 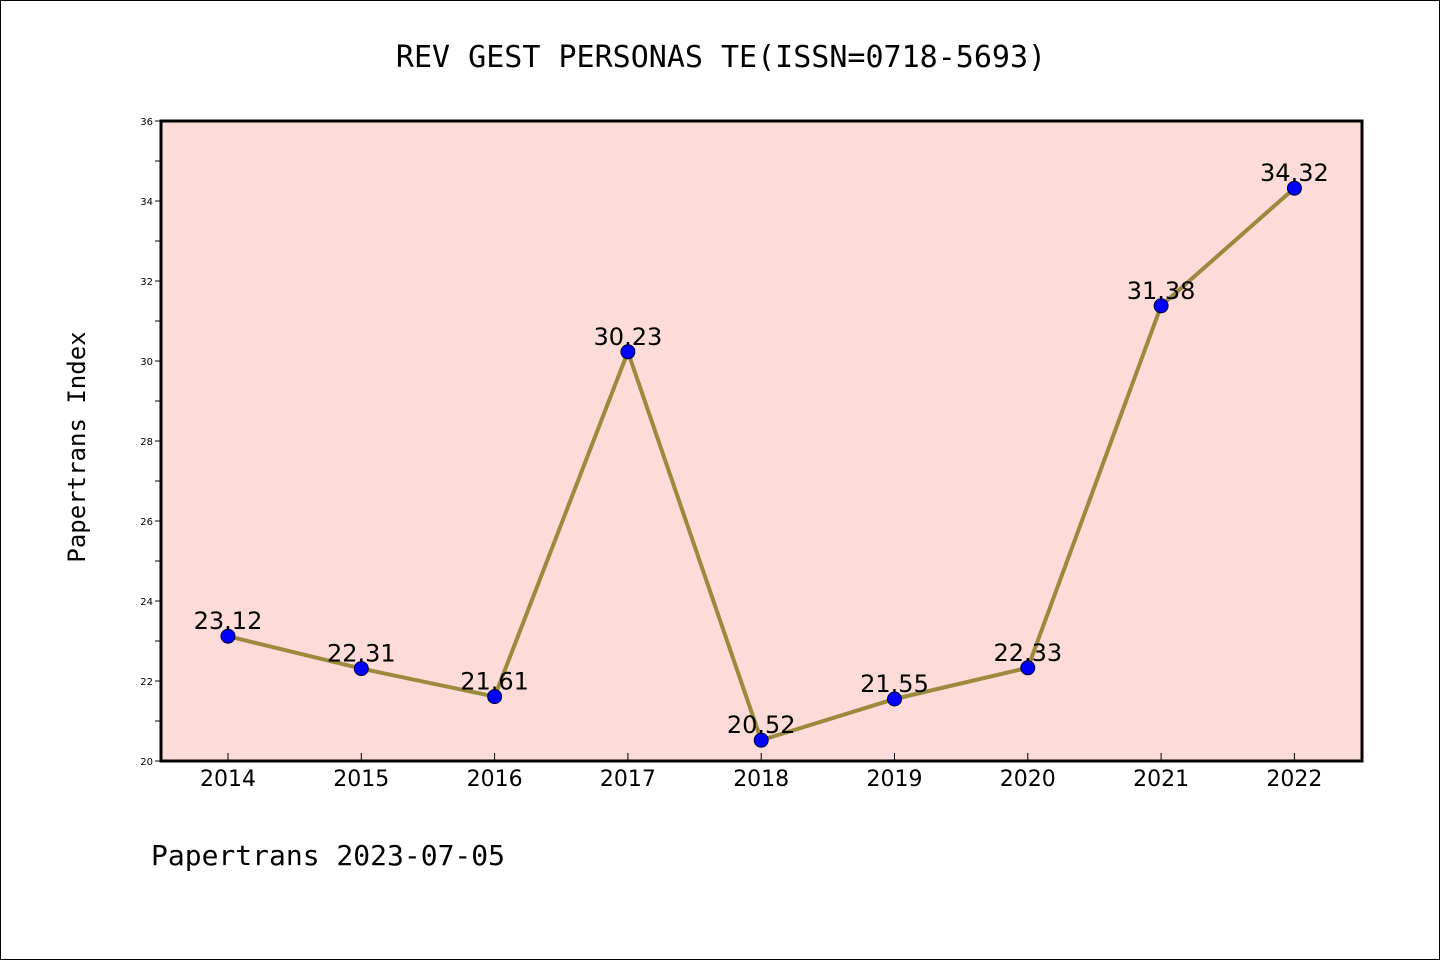 I want to click on data-label: 30.23, so click(x=628, y=337).